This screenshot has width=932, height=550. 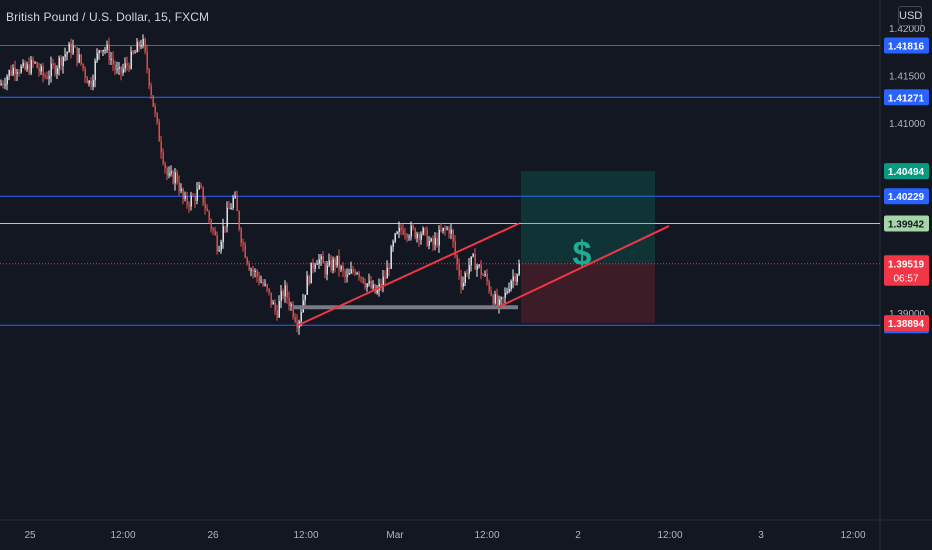 I want to click on time-tick-label: 3, so click(x=761, y=535).